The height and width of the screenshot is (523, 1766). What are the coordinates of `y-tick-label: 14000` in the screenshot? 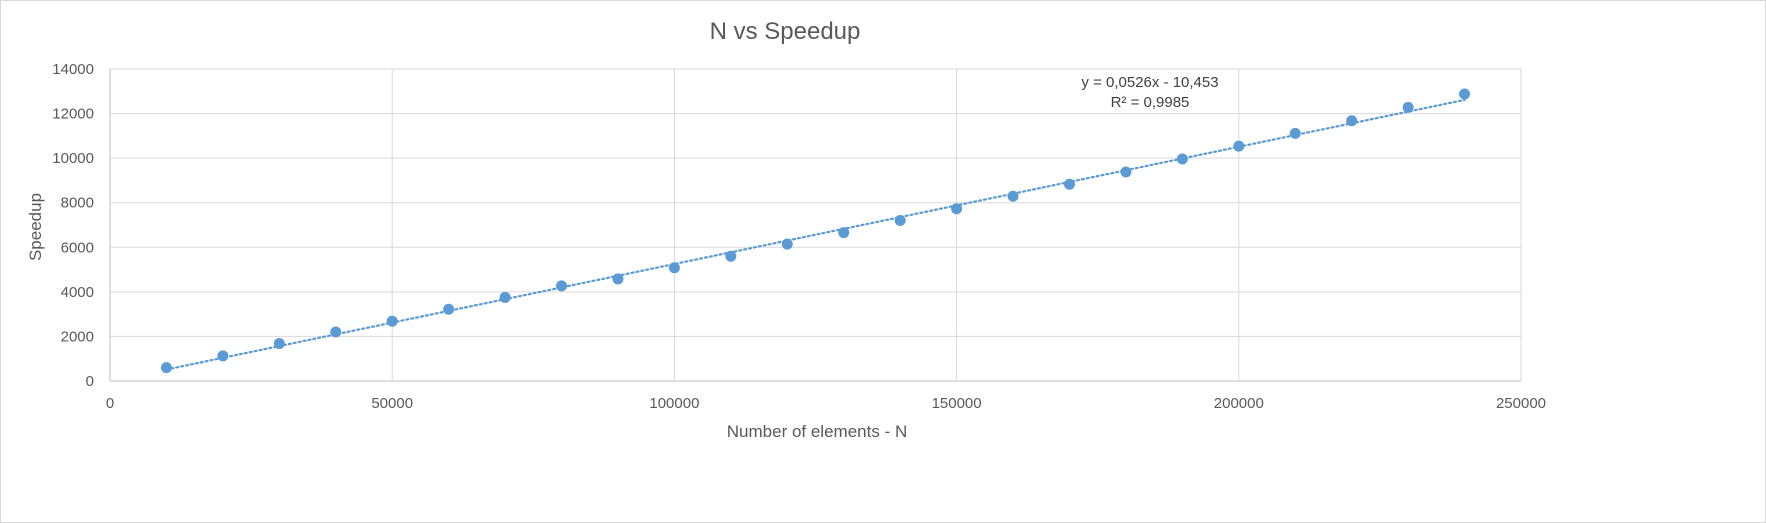 It's located at (73, 69).